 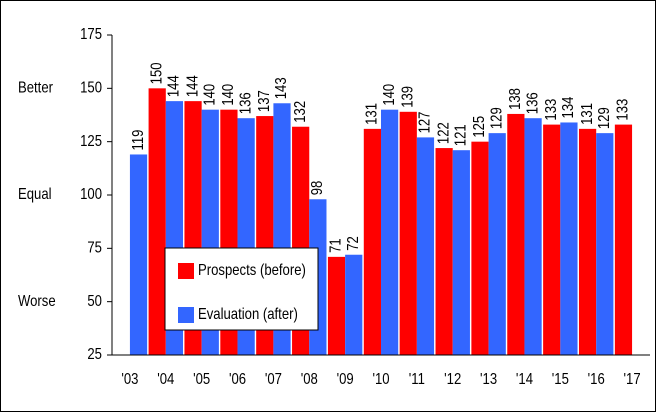 What do you see at coordinates (156, 73) in the screenshot?
I see `data-label: 150` at bounding box center [156, 73].